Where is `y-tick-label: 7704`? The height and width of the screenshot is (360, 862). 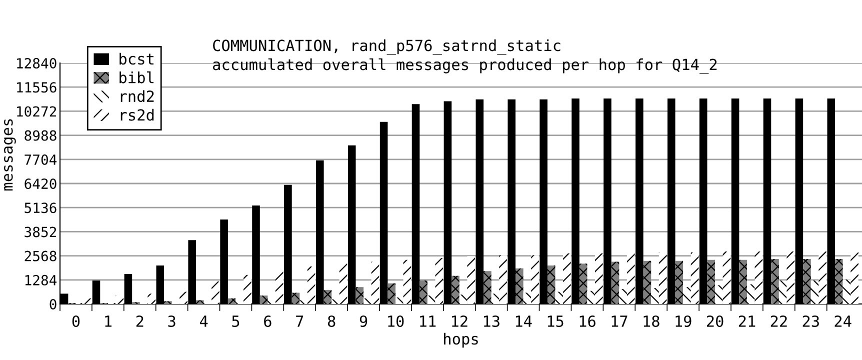 y-tick-label: 7704 is located at coordinates (40, 159).